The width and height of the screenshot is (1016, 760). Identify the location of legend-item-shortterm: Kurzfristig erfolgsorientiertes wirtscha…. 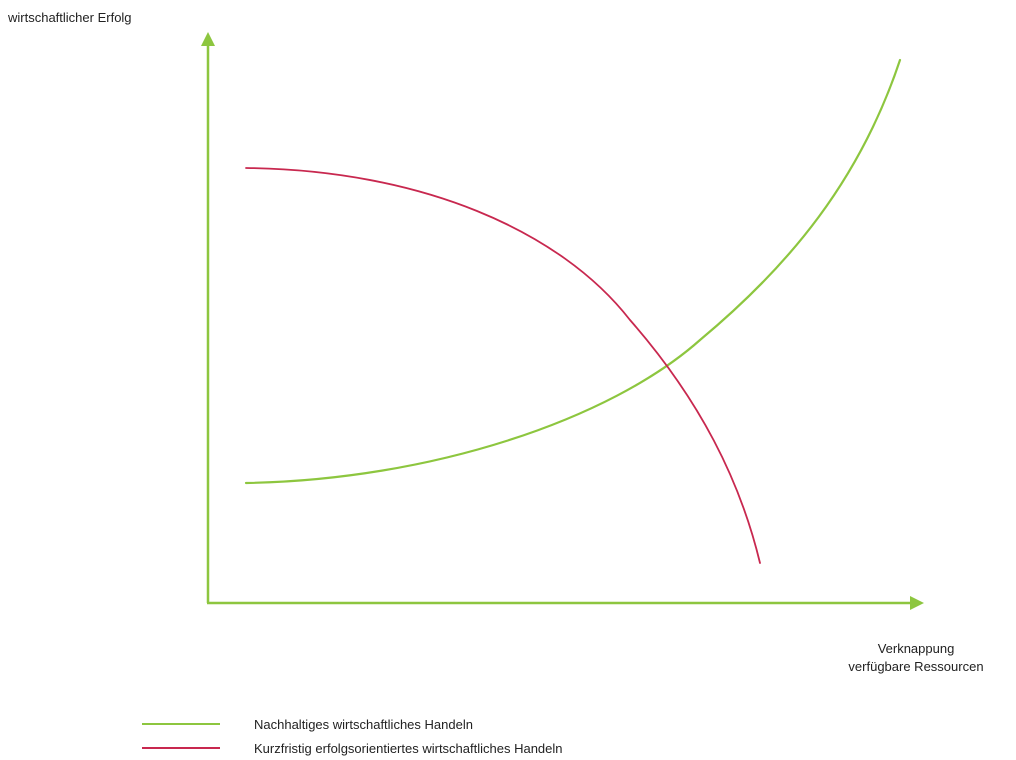
(352, 748).